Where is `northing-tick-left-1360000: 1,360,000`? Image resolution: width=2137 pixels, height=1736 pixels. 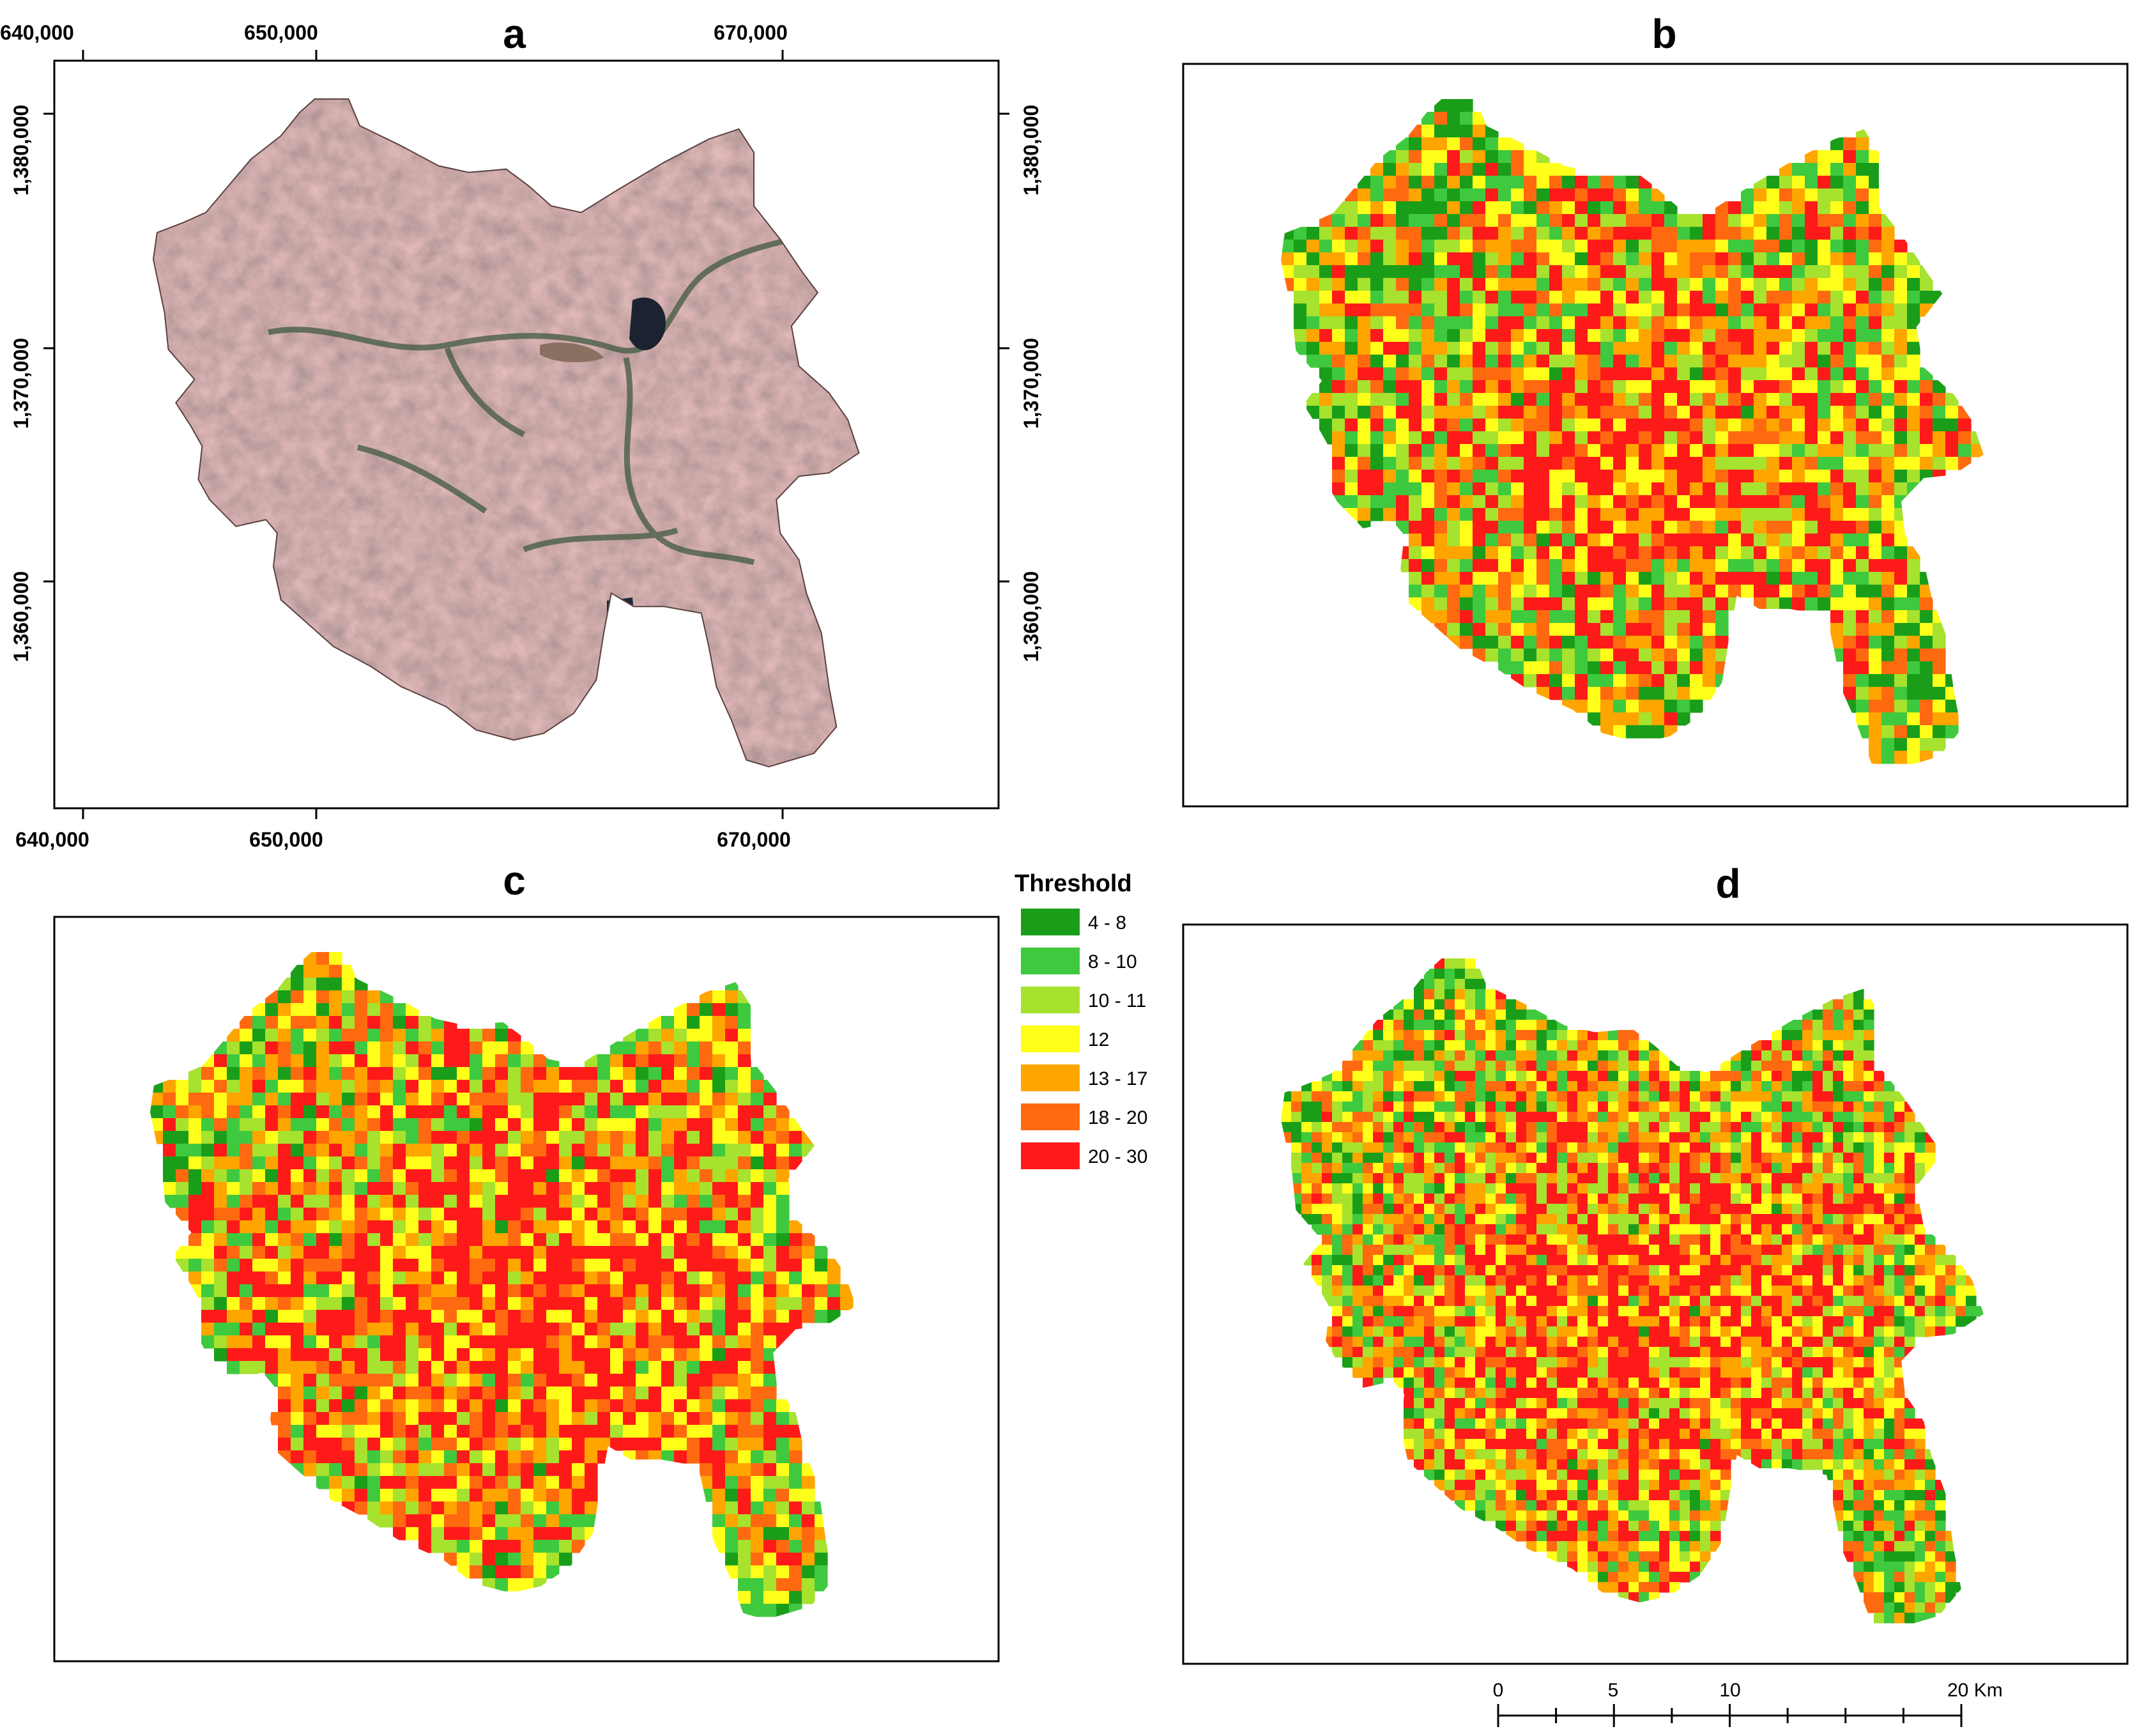
northing-tick-left-1360000: 1,360,000 is located at coordinates (21, 616).